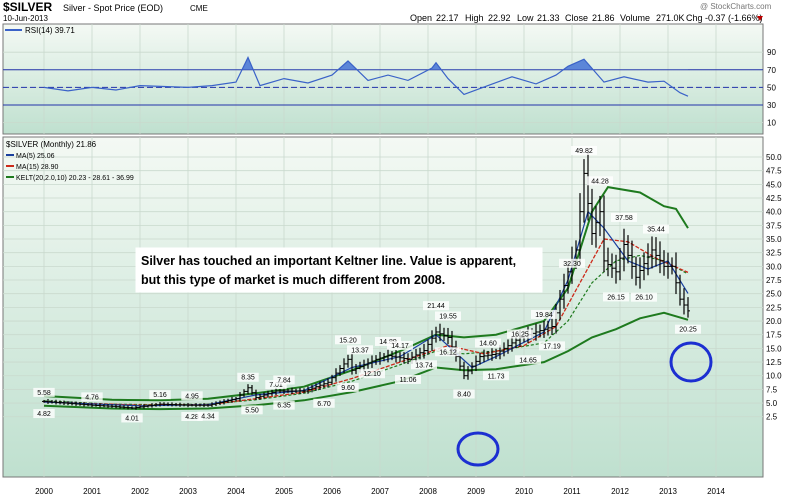 This screenshot has width=800, height=501. Describe the element at coordinates (199, 8) in the screenshot. I see `chart-exchange: CME` at that location.